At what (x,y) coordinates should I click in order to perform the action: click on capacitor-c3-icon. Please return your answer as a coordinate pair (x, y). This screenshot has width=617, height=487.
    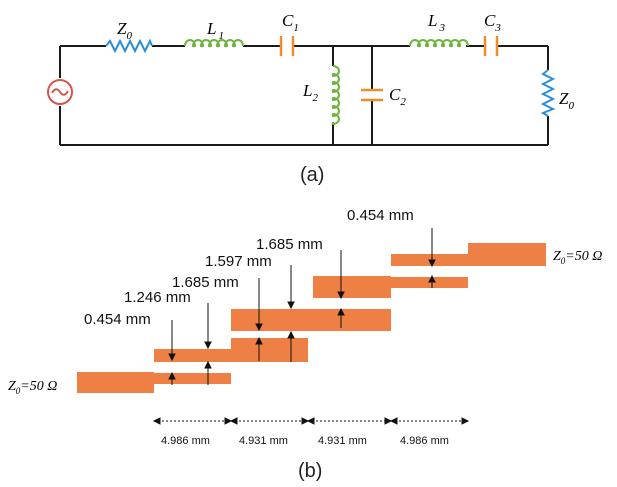
    Looking at the image, I should click on (491, 46).